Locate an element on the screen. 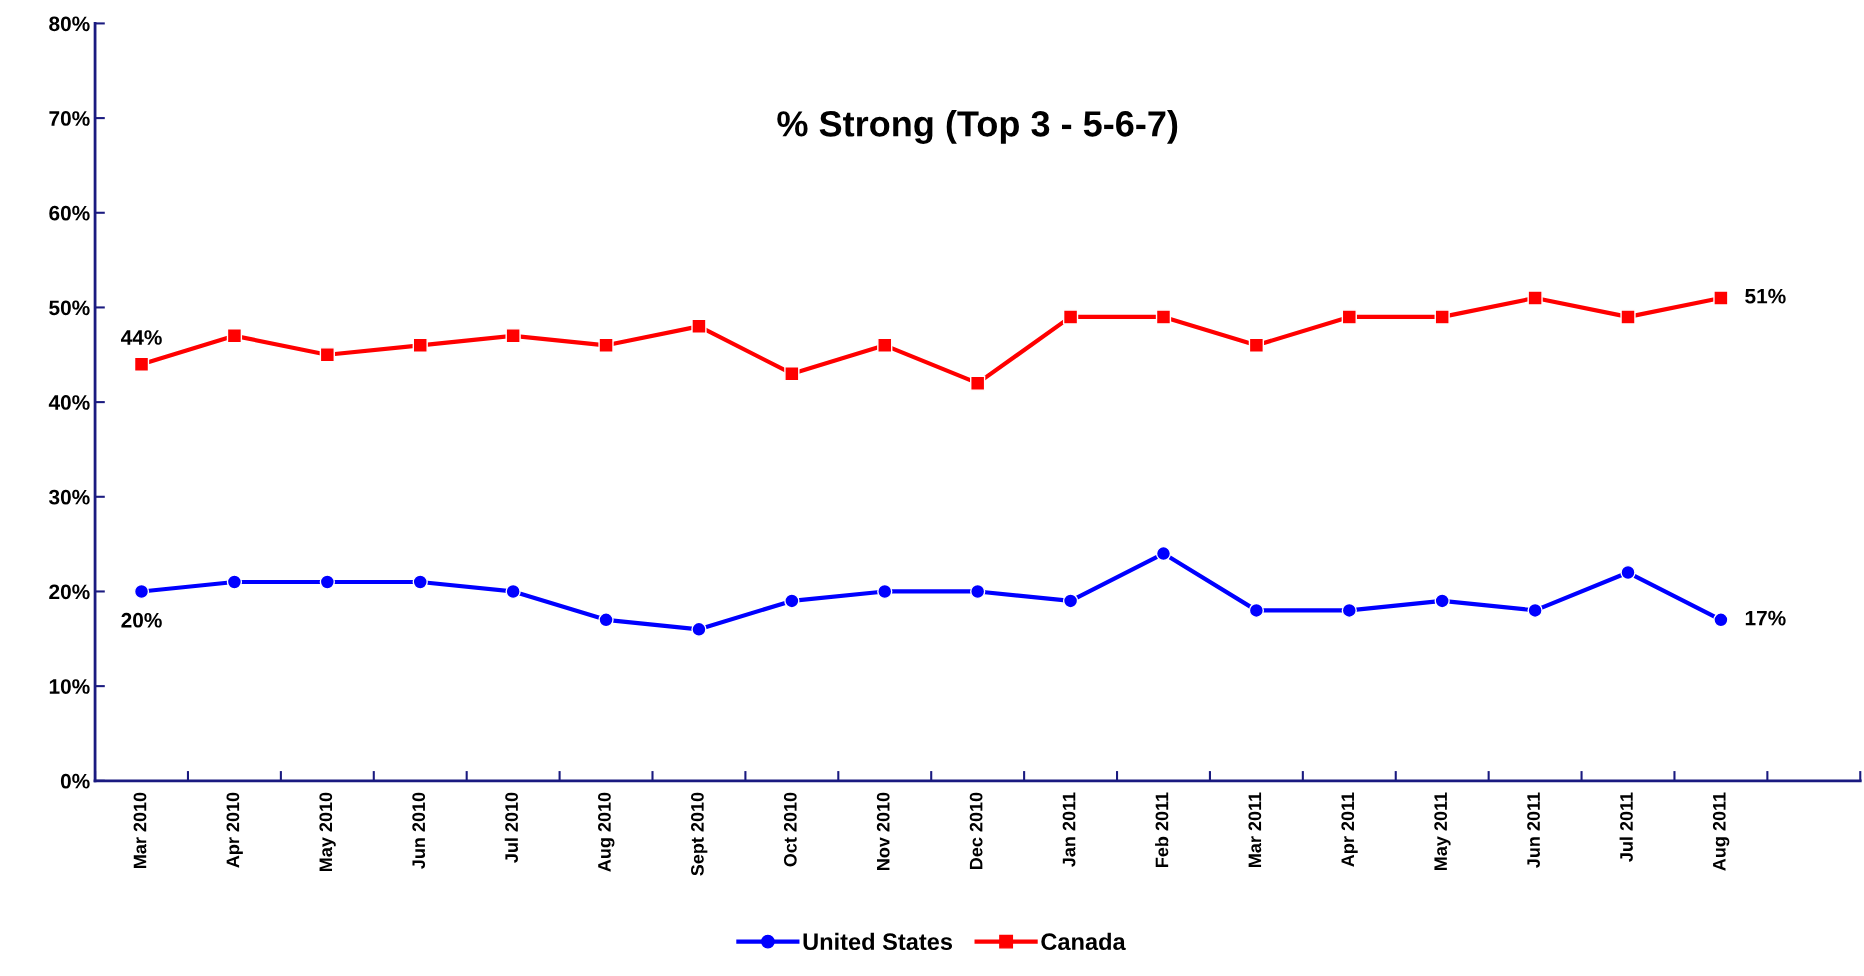 The image size is (1864, 976). y-tick-label: 80% is located at coordinates (69, 24).